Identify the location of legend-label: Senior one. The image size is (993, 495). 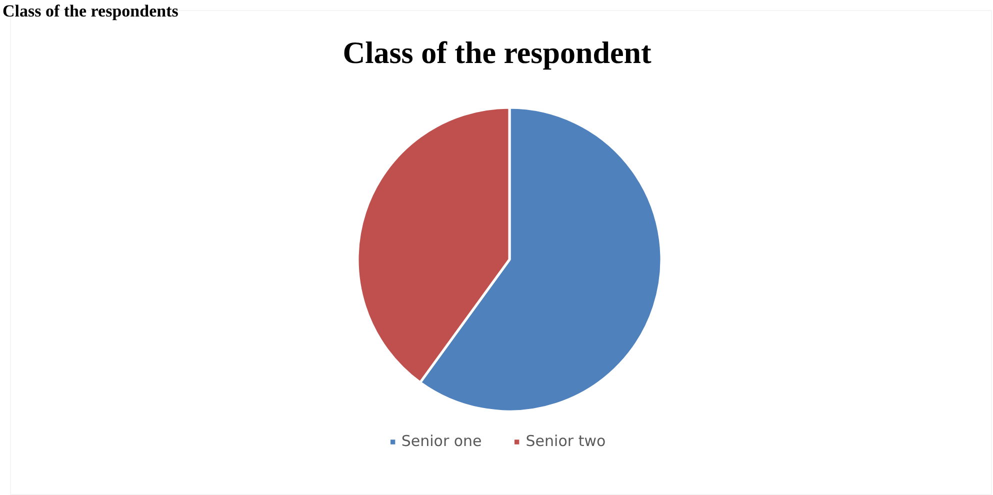
(441, 441).